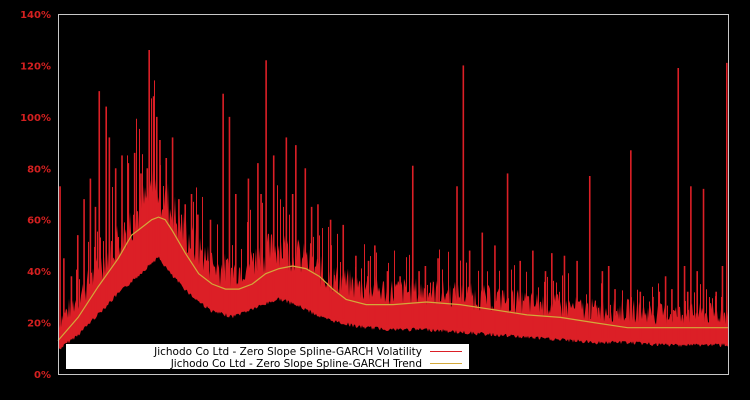 The height and width of the screenshot is (400, 750). What do you see at coordinates (35, 15) in the screenshot?
I see `y-tick-label: 140%` at bounding box center [35, 15].